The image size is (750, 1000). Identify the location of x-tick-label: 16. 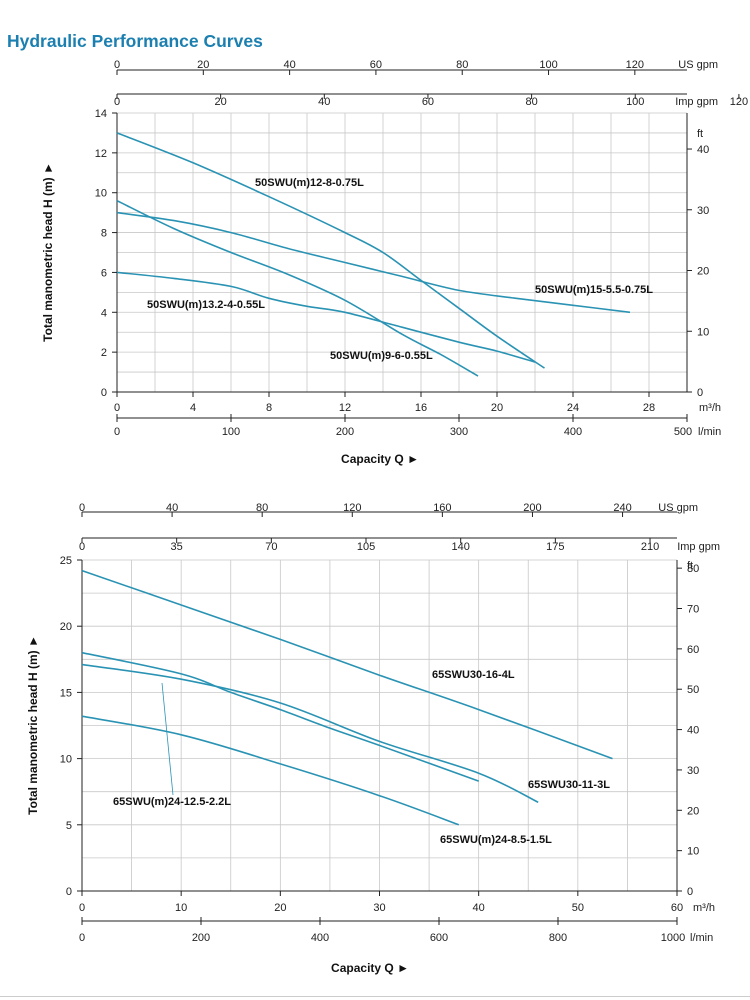
(421, 408).